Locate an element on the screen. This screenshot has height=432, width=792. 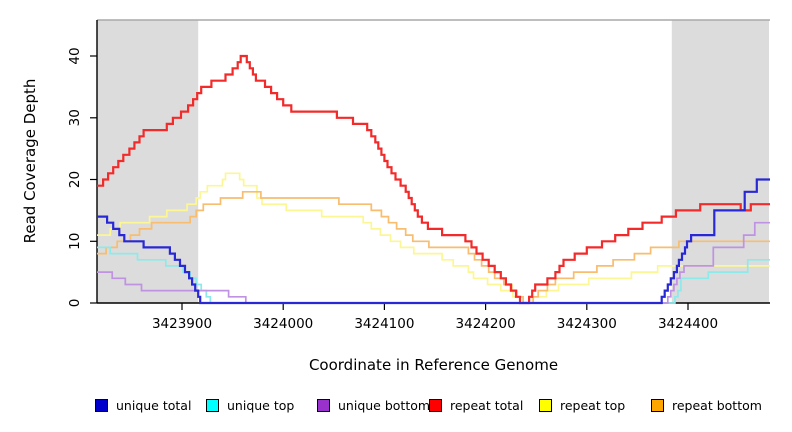
legend-label: unique total is located at coordinates (154, 405).